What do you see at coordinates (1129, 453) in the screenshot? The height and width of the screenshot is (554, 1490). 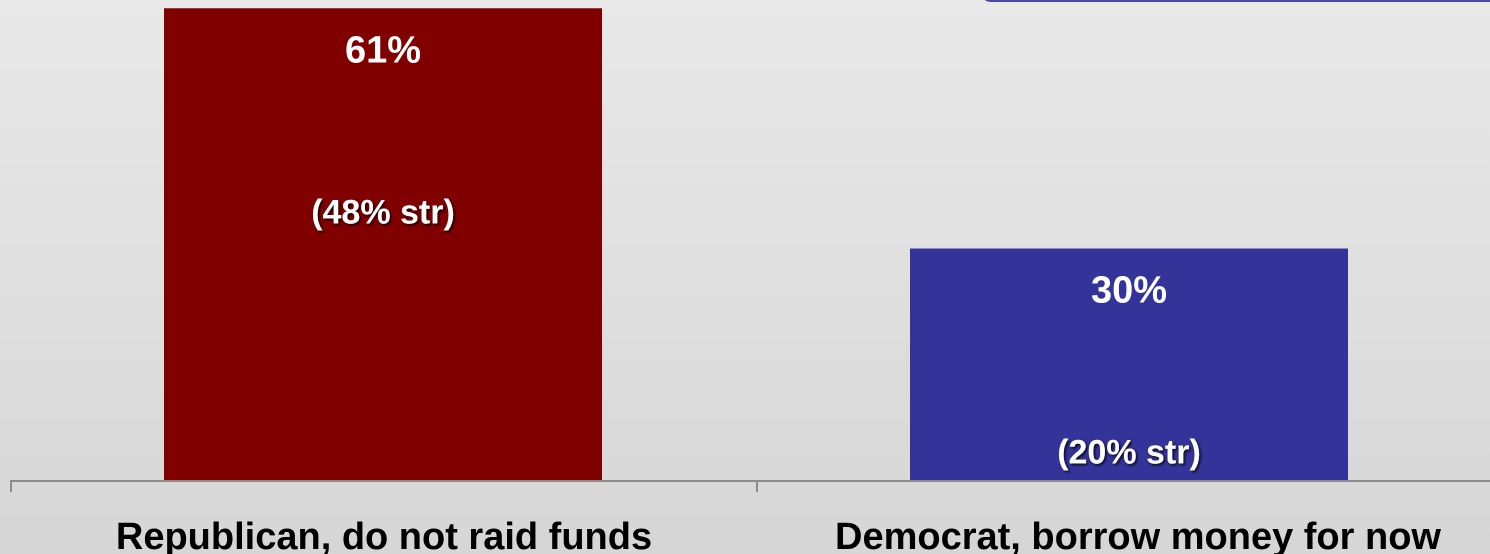 I see `bar-sub-label: (20% str)` at bounding box center [1129, 453].